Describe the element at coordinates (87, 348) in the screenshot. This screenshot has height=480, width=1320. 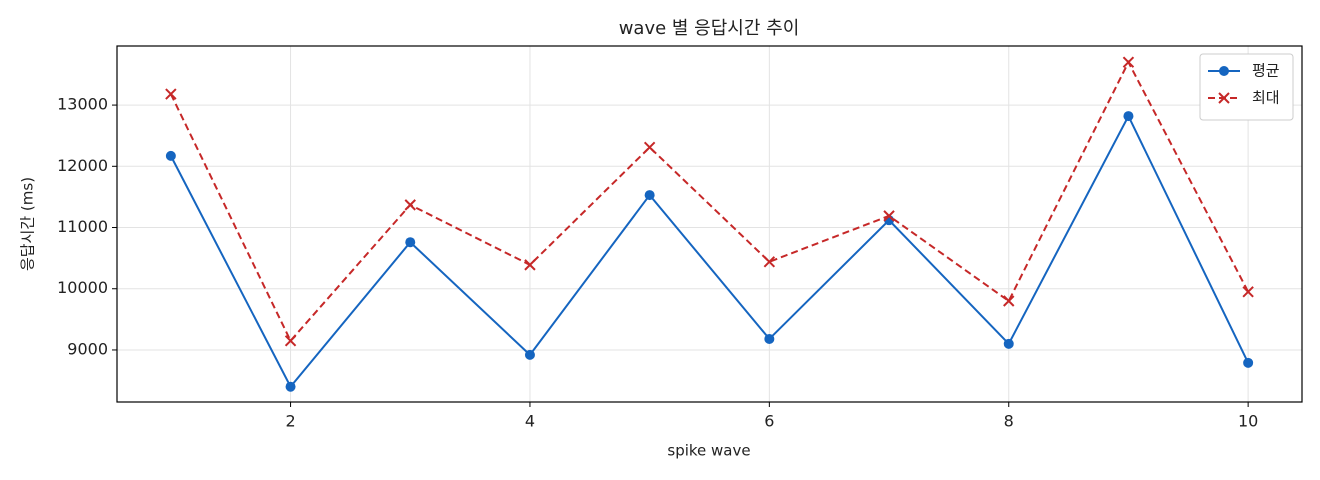
I see `y-tick-label: 9000` at that location.